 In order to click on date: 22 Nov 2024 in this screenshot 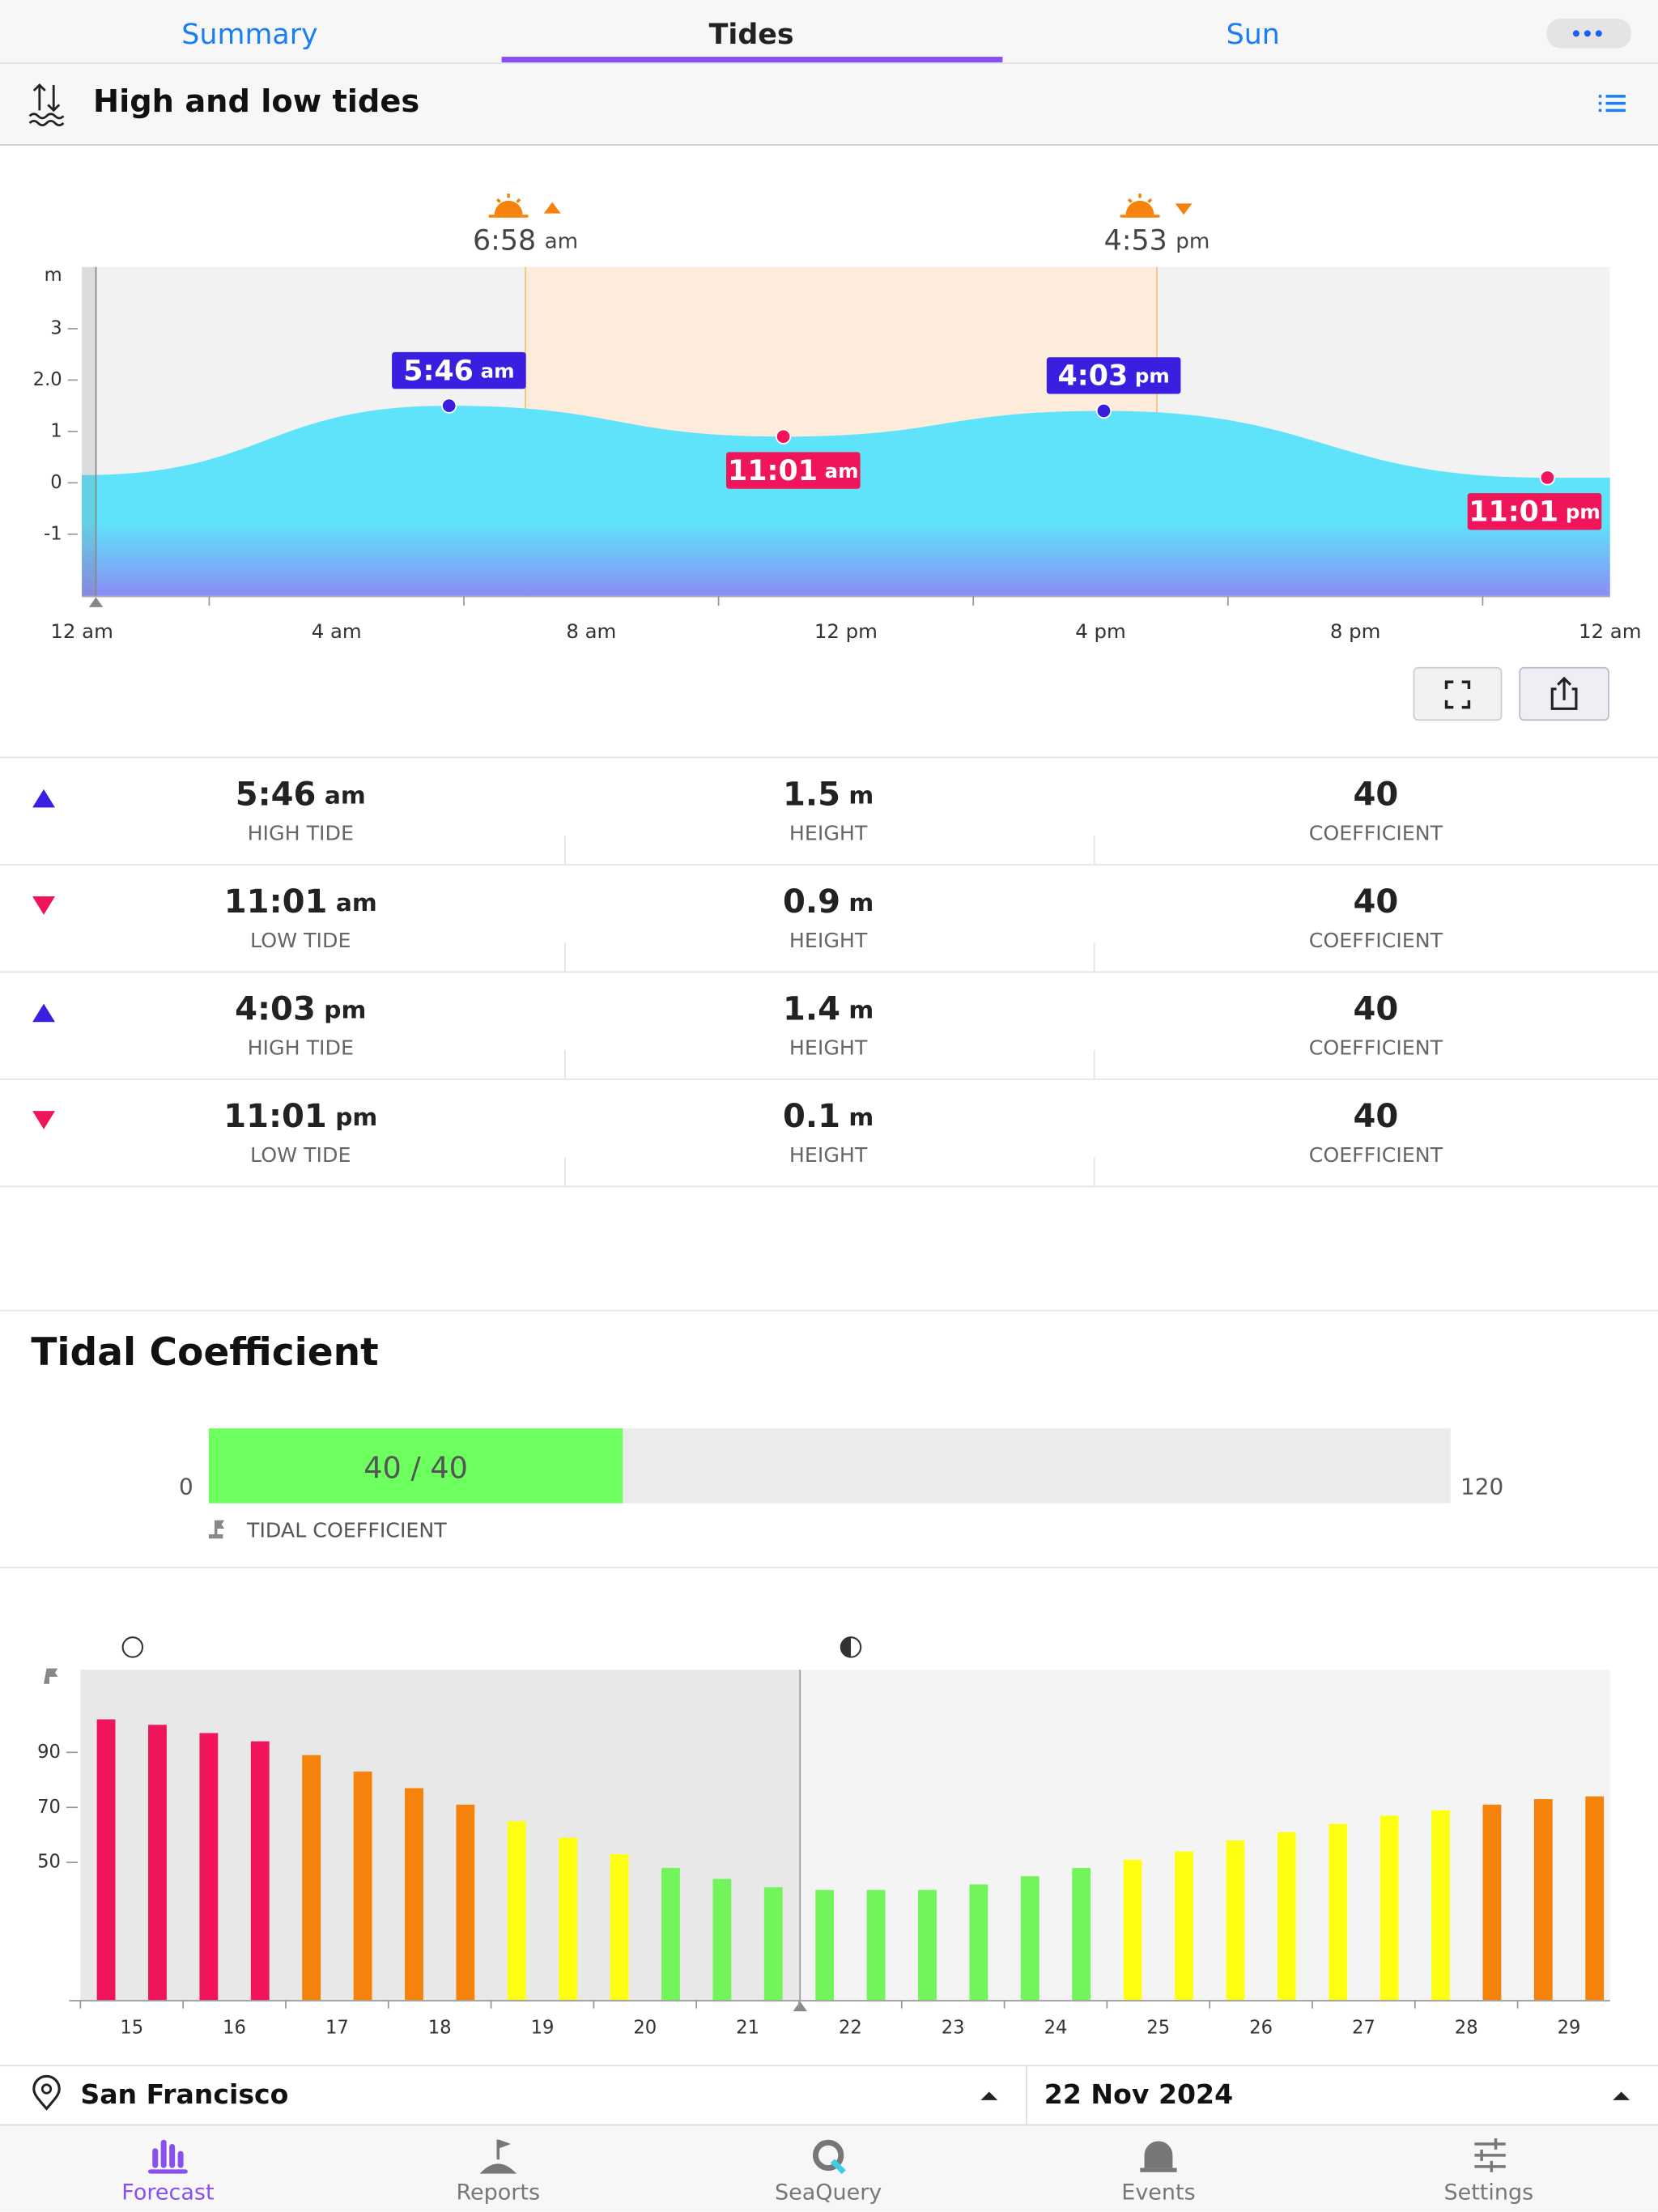, I will do `click(1138, 2094)`.